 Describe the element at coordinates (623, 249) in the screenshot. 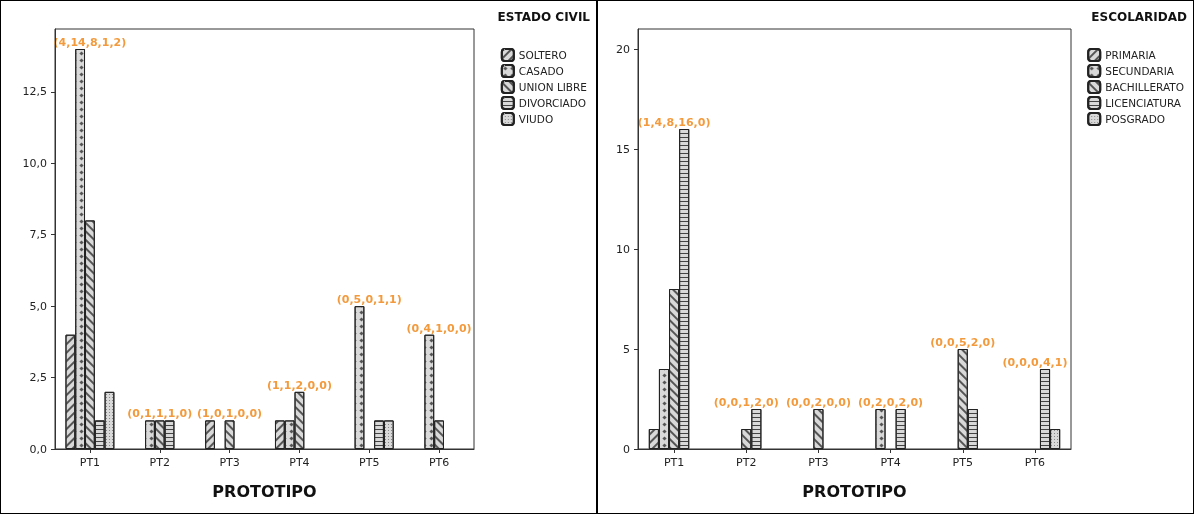

I see `y-tick-label: 10` at that location.